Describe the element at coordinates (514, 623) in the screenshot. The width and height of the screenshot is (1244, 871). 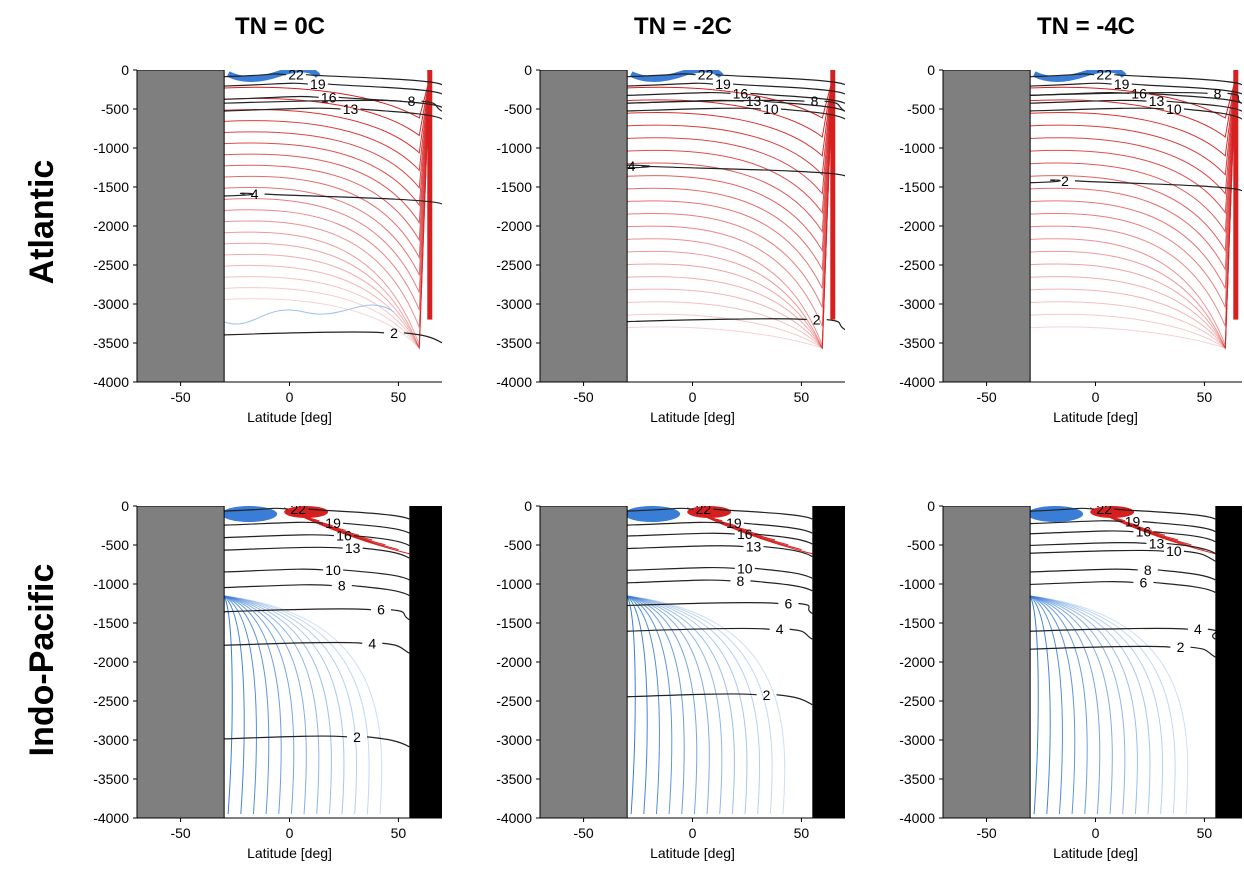
I see `y-tick-label: -1500` at that location.